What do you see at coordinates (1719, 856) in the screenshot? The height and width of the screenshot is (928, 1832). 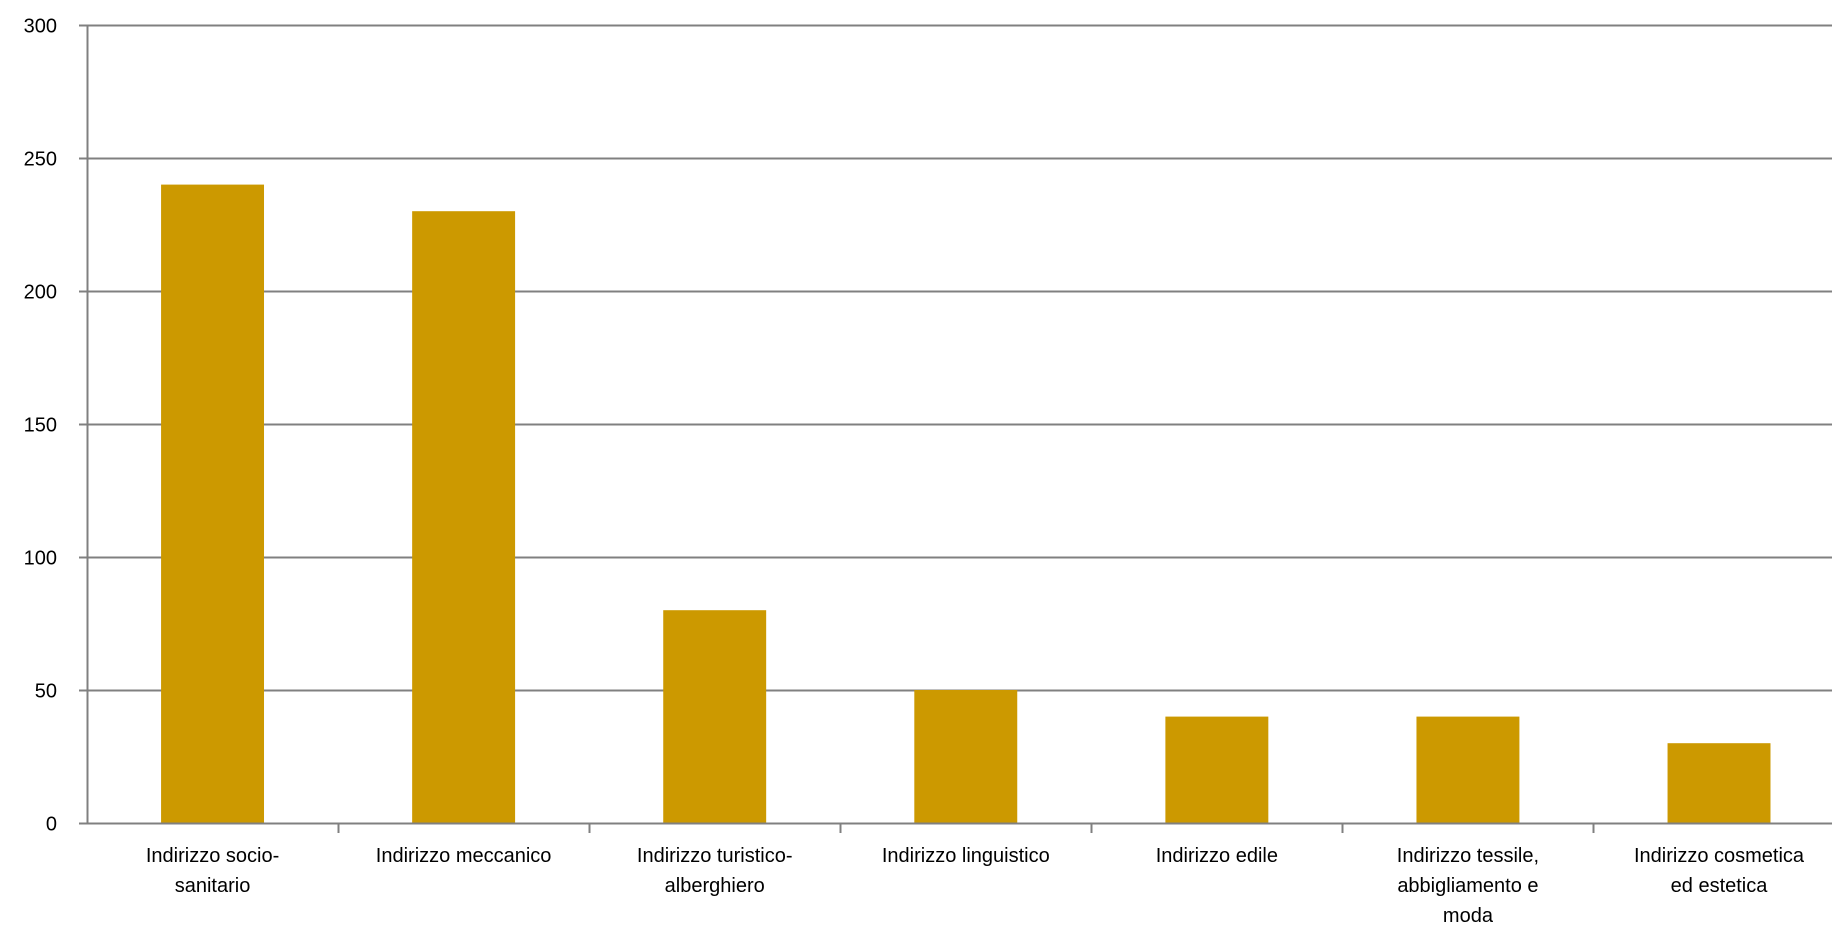 I see `x-tick-label-line: Indirizzo cosmetica` at bounding box center [1719, 856].